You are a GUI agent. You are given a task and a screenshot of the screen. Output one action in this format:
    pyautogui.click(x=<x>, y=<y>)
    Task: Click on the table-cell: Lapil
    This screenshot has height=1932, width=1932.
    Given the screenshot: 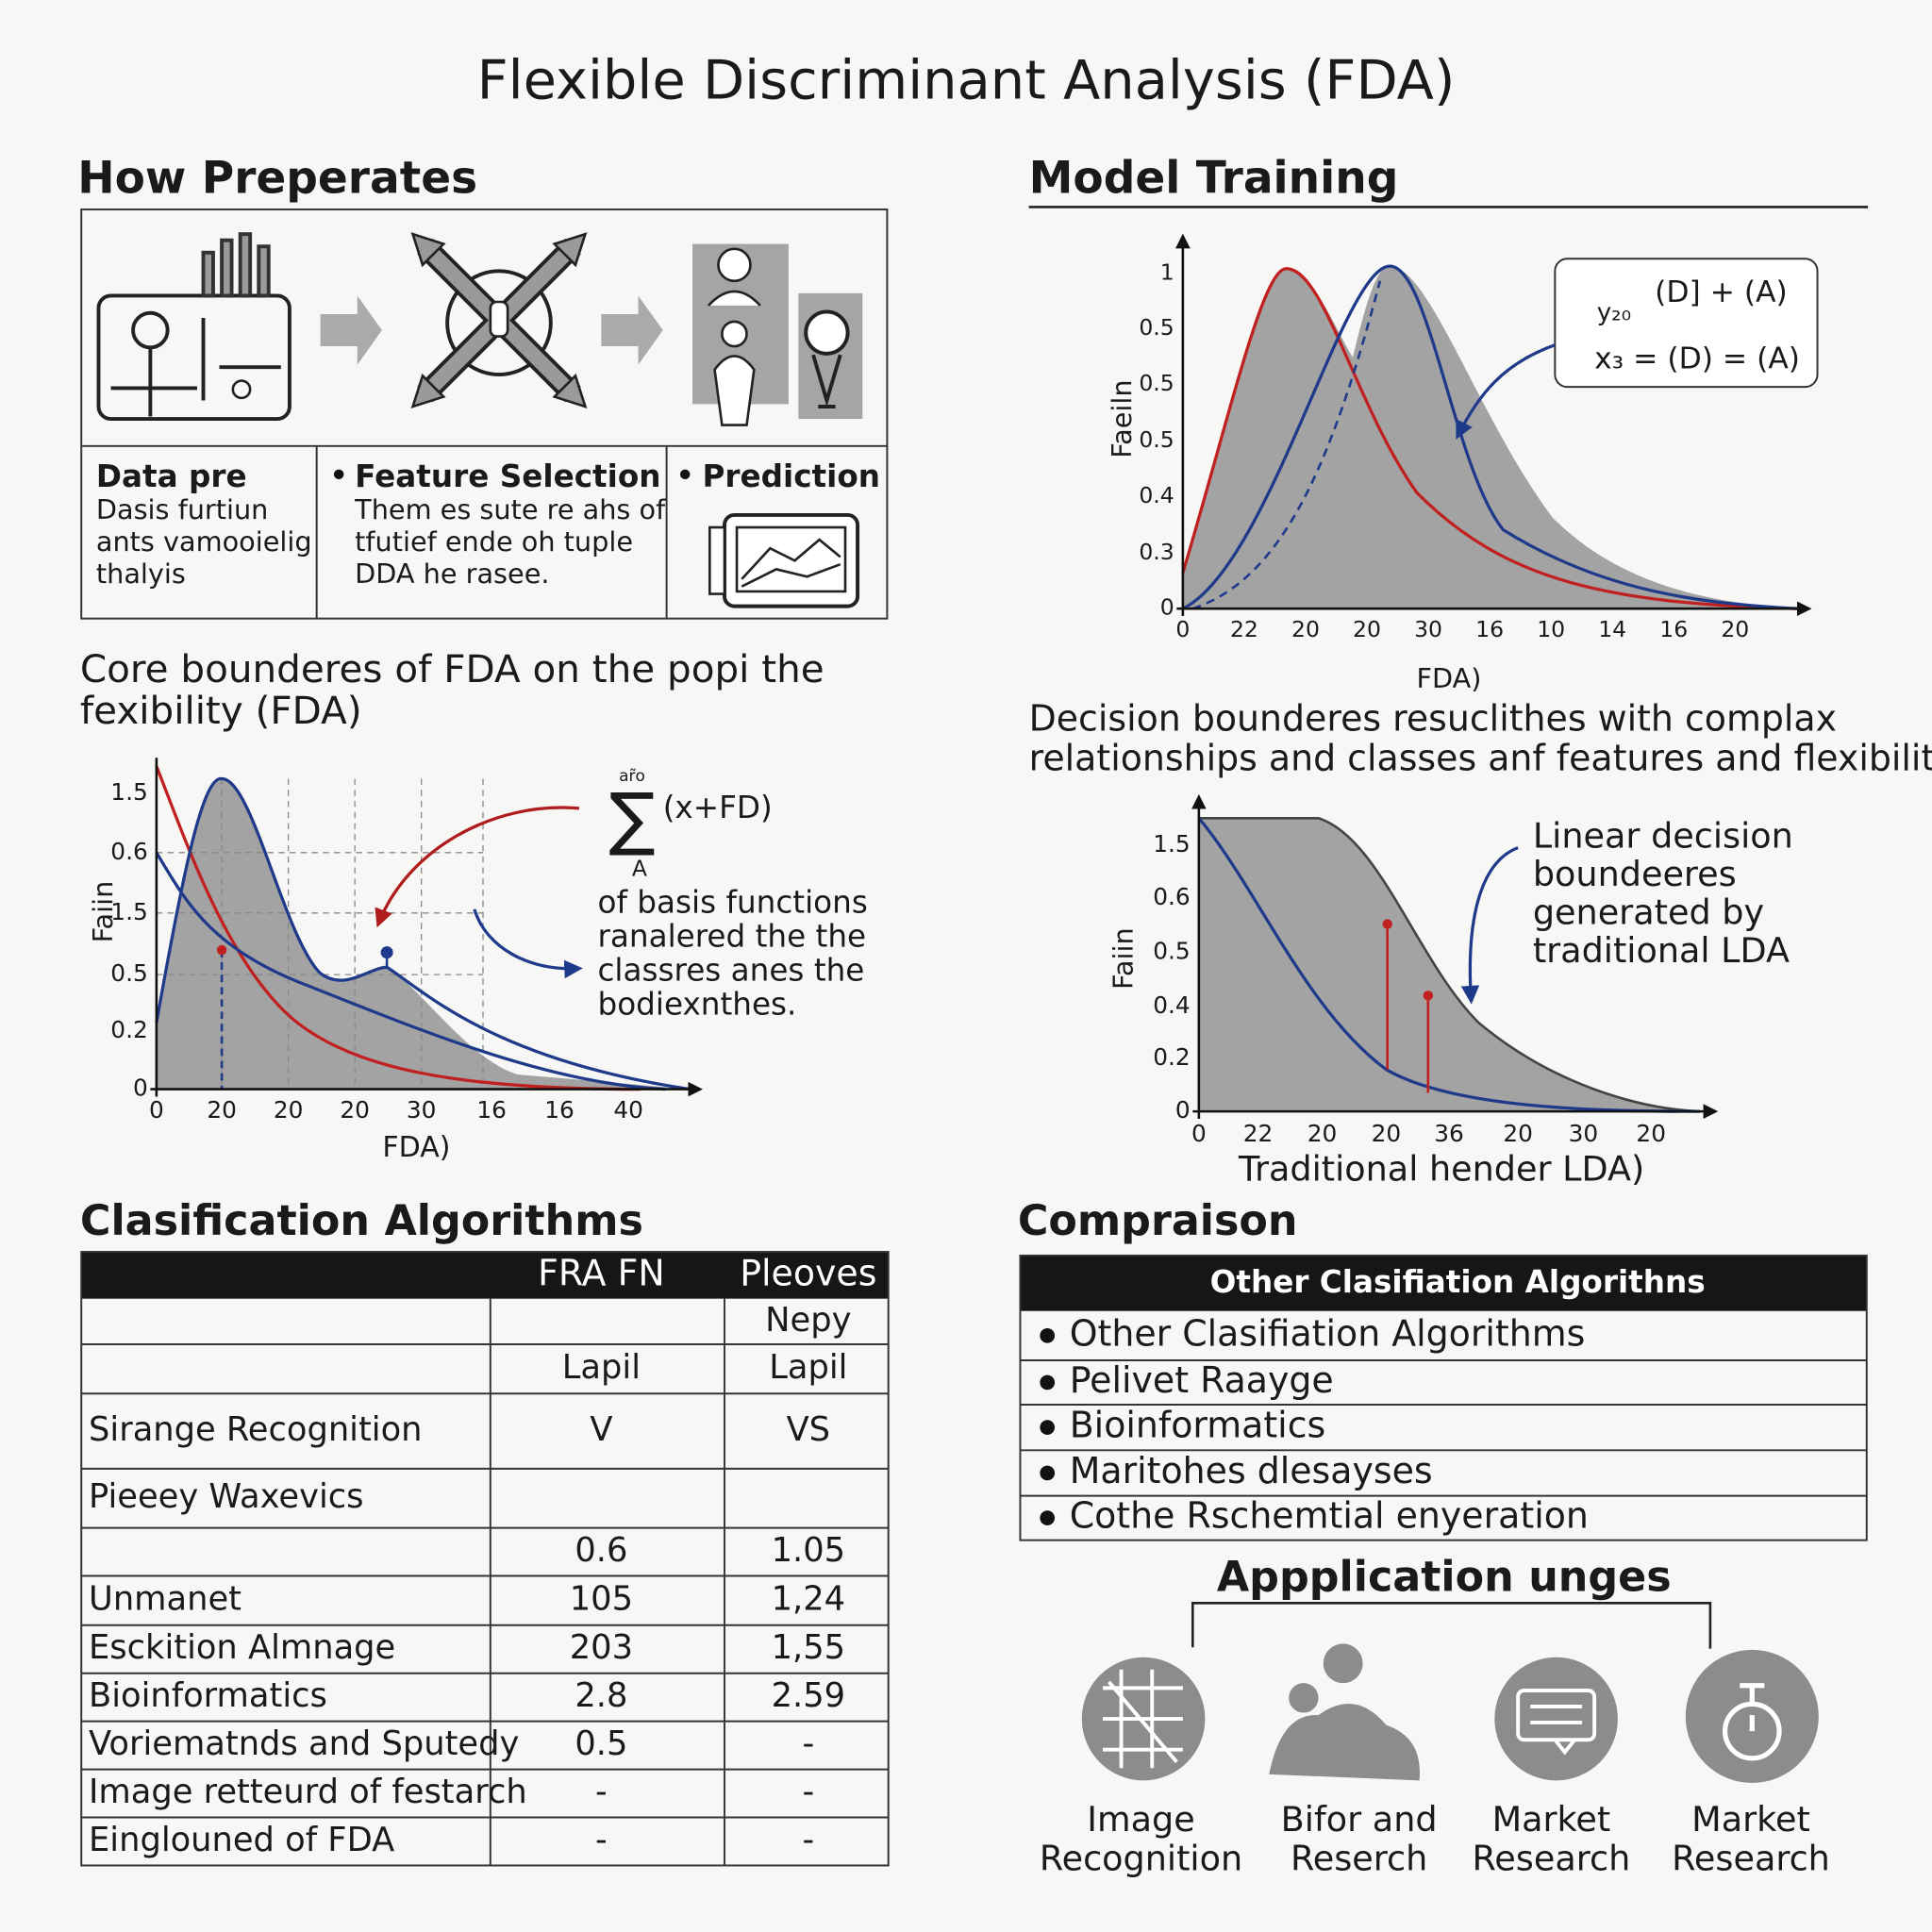 What is the action you would take?
    pyautogui.click(x=601, y=1368)
    